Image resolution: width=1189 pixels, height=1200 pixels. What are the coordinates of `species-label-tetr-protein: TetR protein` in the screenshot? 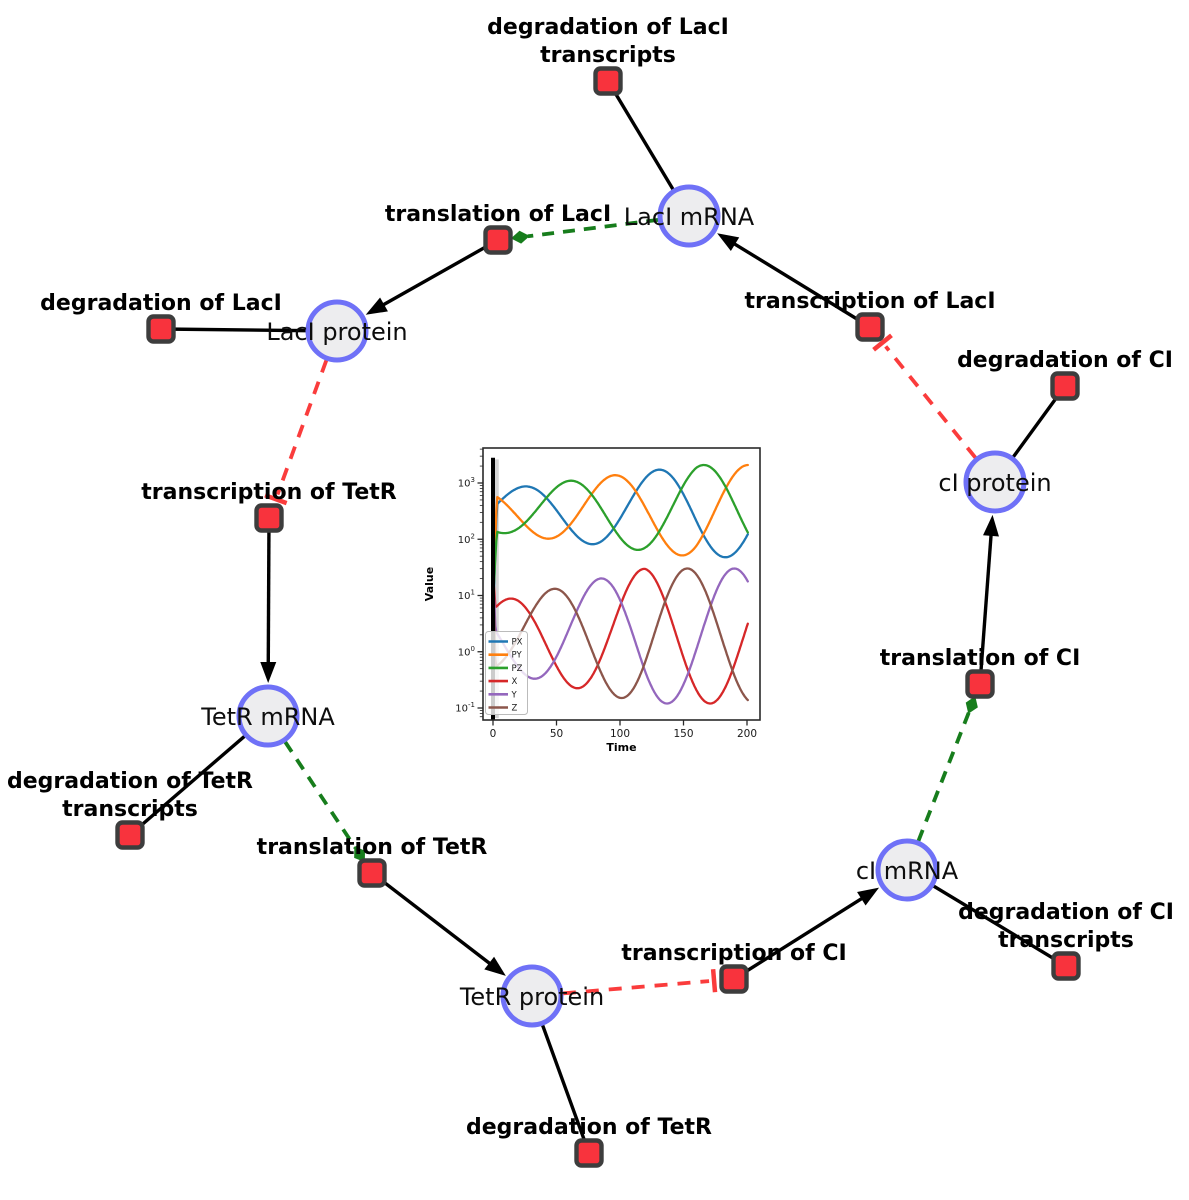 It's located at (531, 997).